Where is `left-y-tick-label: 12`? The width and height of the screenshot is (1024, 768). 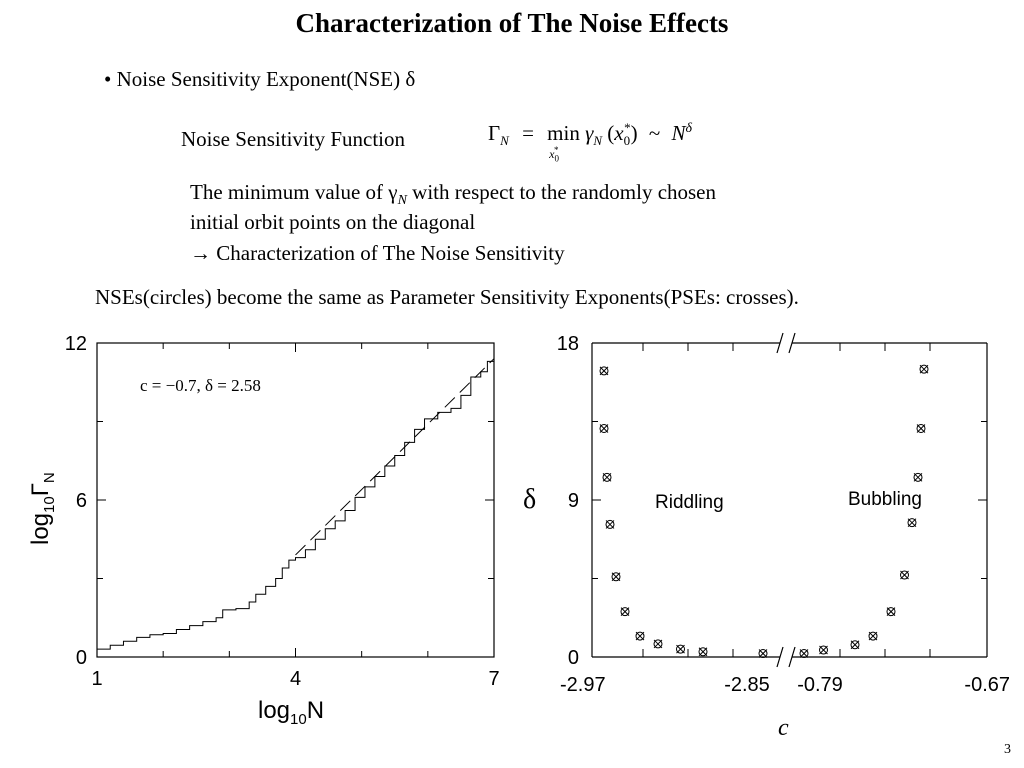
left-y-tick-label: 12 is located at coordinates (76, 344).